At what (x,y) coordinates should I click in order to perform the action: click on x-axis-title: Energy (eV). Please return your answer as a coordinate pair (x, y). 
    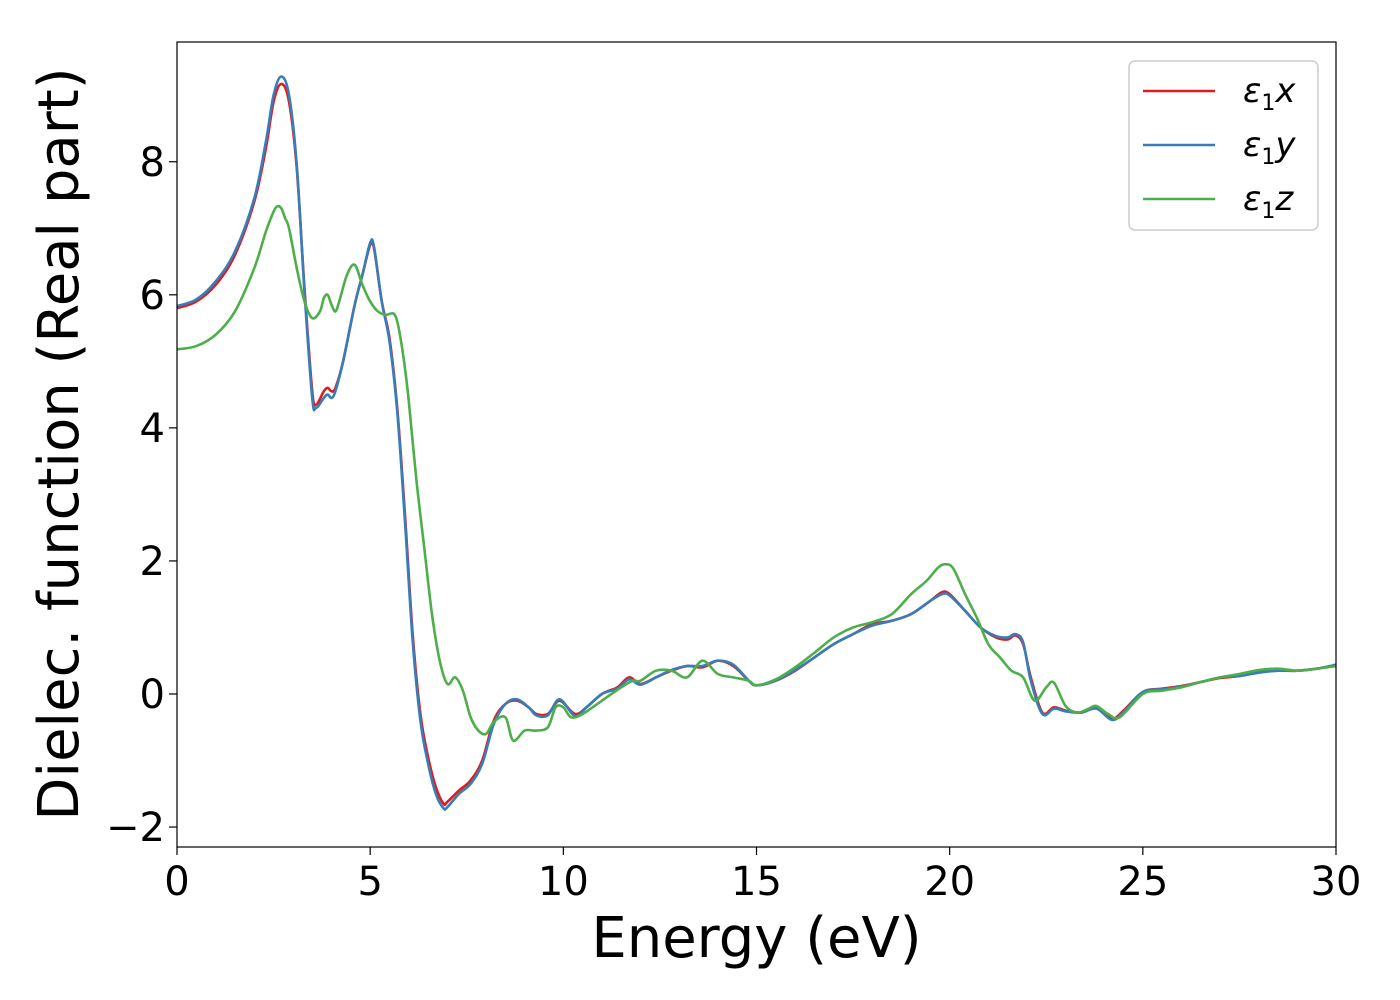
    Looking at the image, I should click on (756, 938).